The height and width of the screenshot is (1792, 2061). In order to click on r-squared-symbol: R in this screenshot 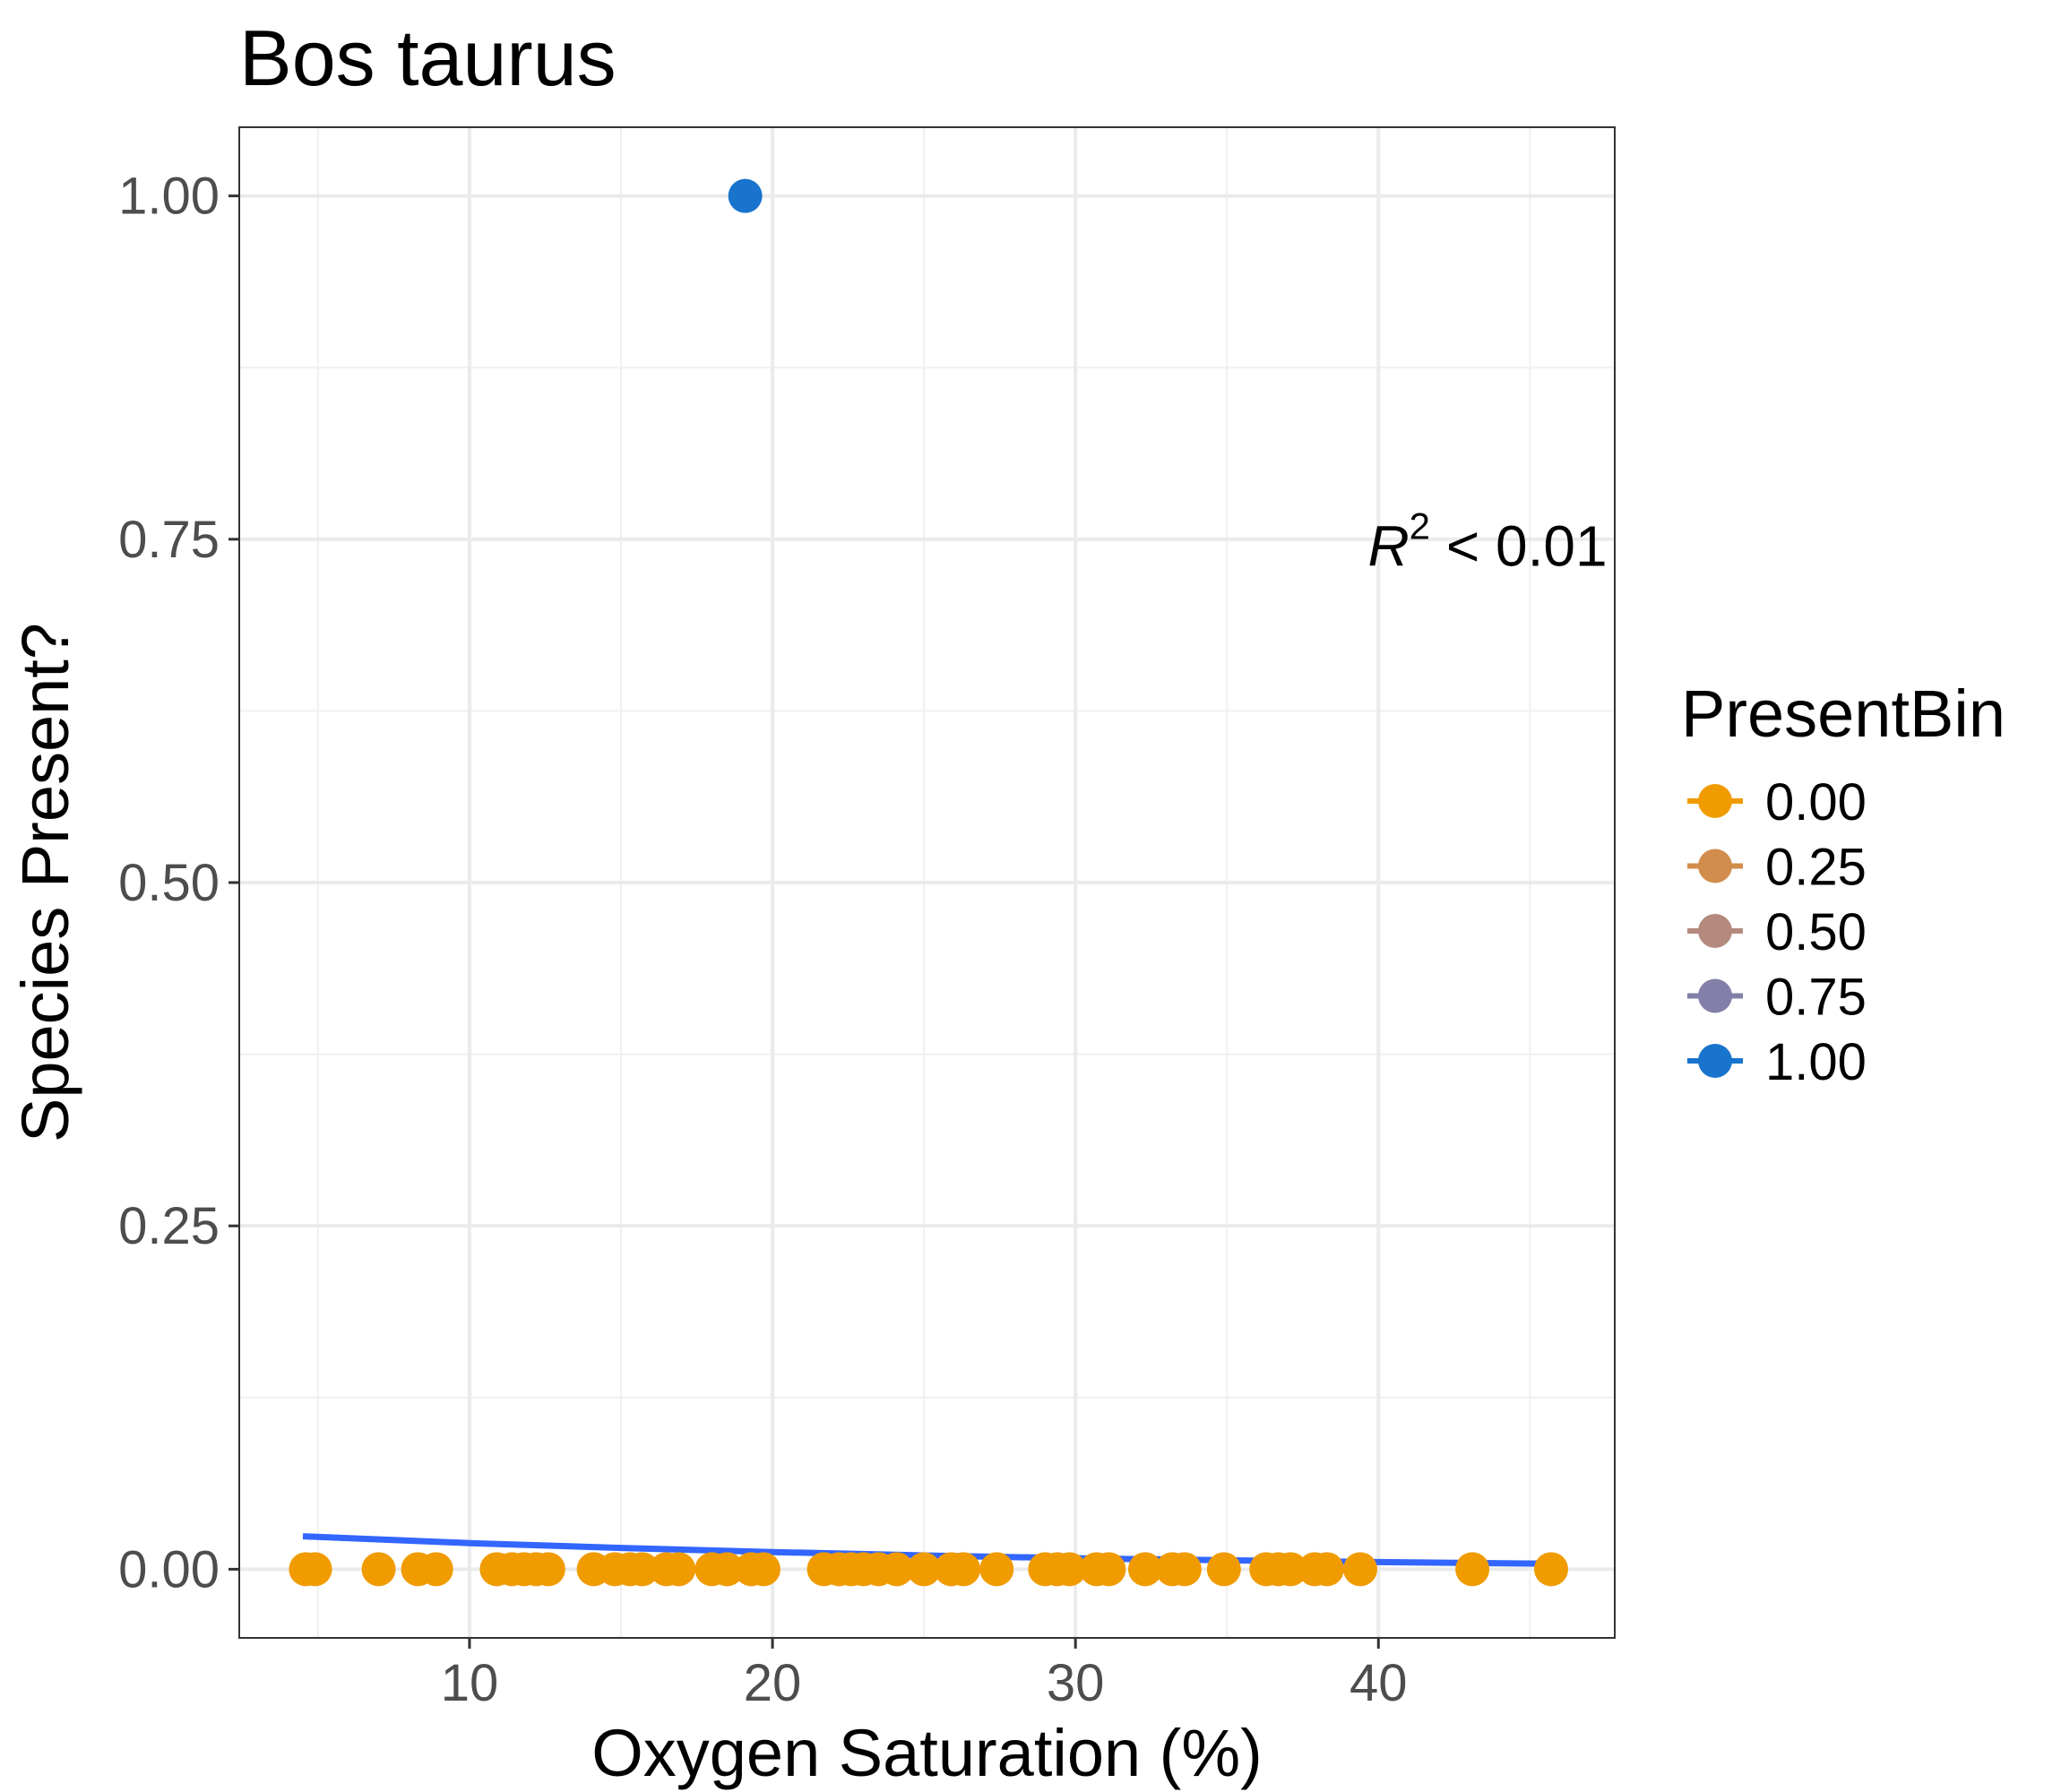, I will do `click(1388, 545)`.